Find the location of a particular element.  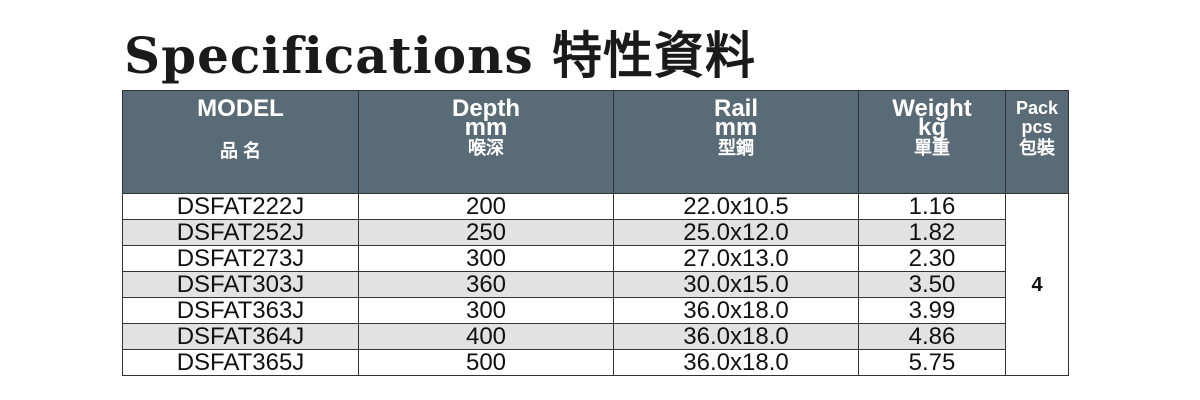

table-row: DSFAT363J 300 36.0x18.0 3.99 is located at coordinates (595, 310).